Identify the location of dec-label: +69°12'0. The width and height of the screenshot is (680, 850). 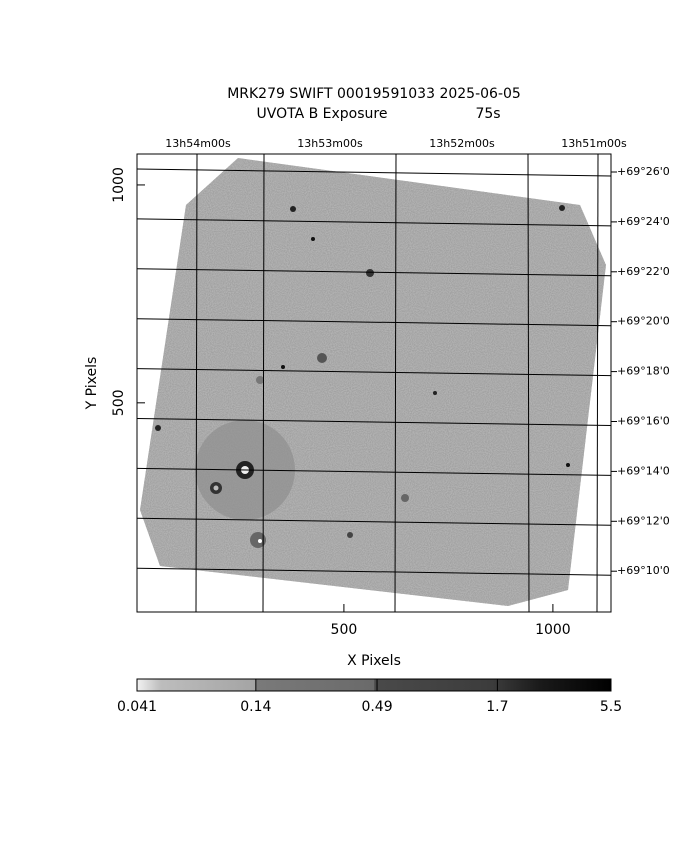
(643, 520).